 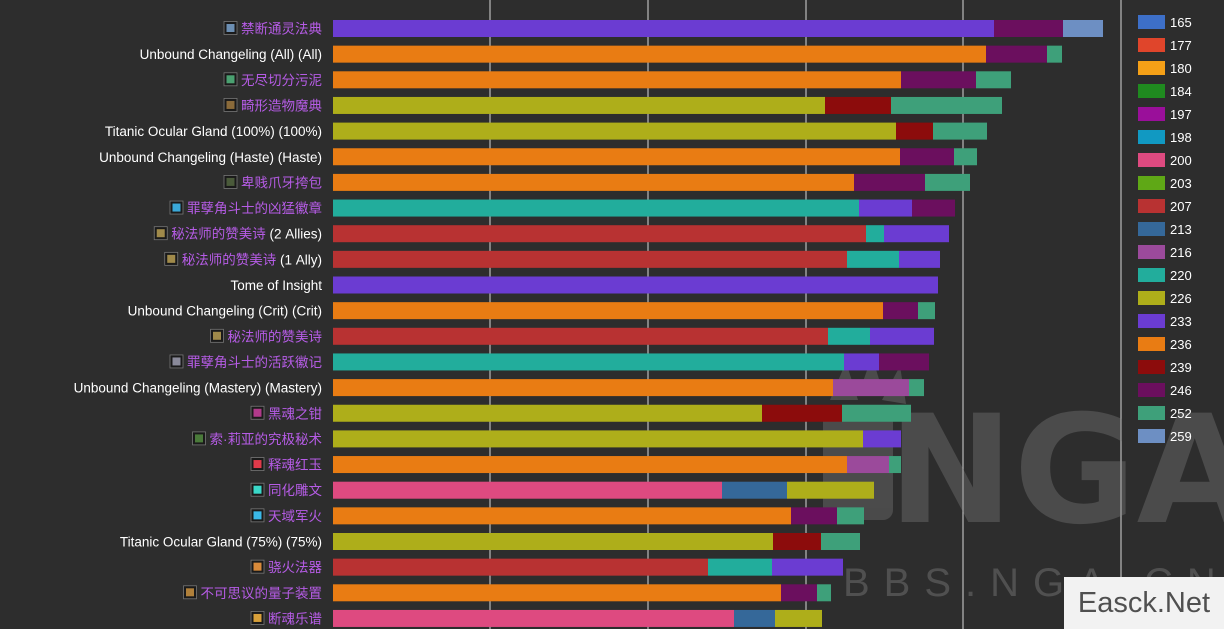 What do you see at coordinates (295, 413) in the screenshot?
I see `category-label: 黑魂之钳` at bounding box center [295, 413].